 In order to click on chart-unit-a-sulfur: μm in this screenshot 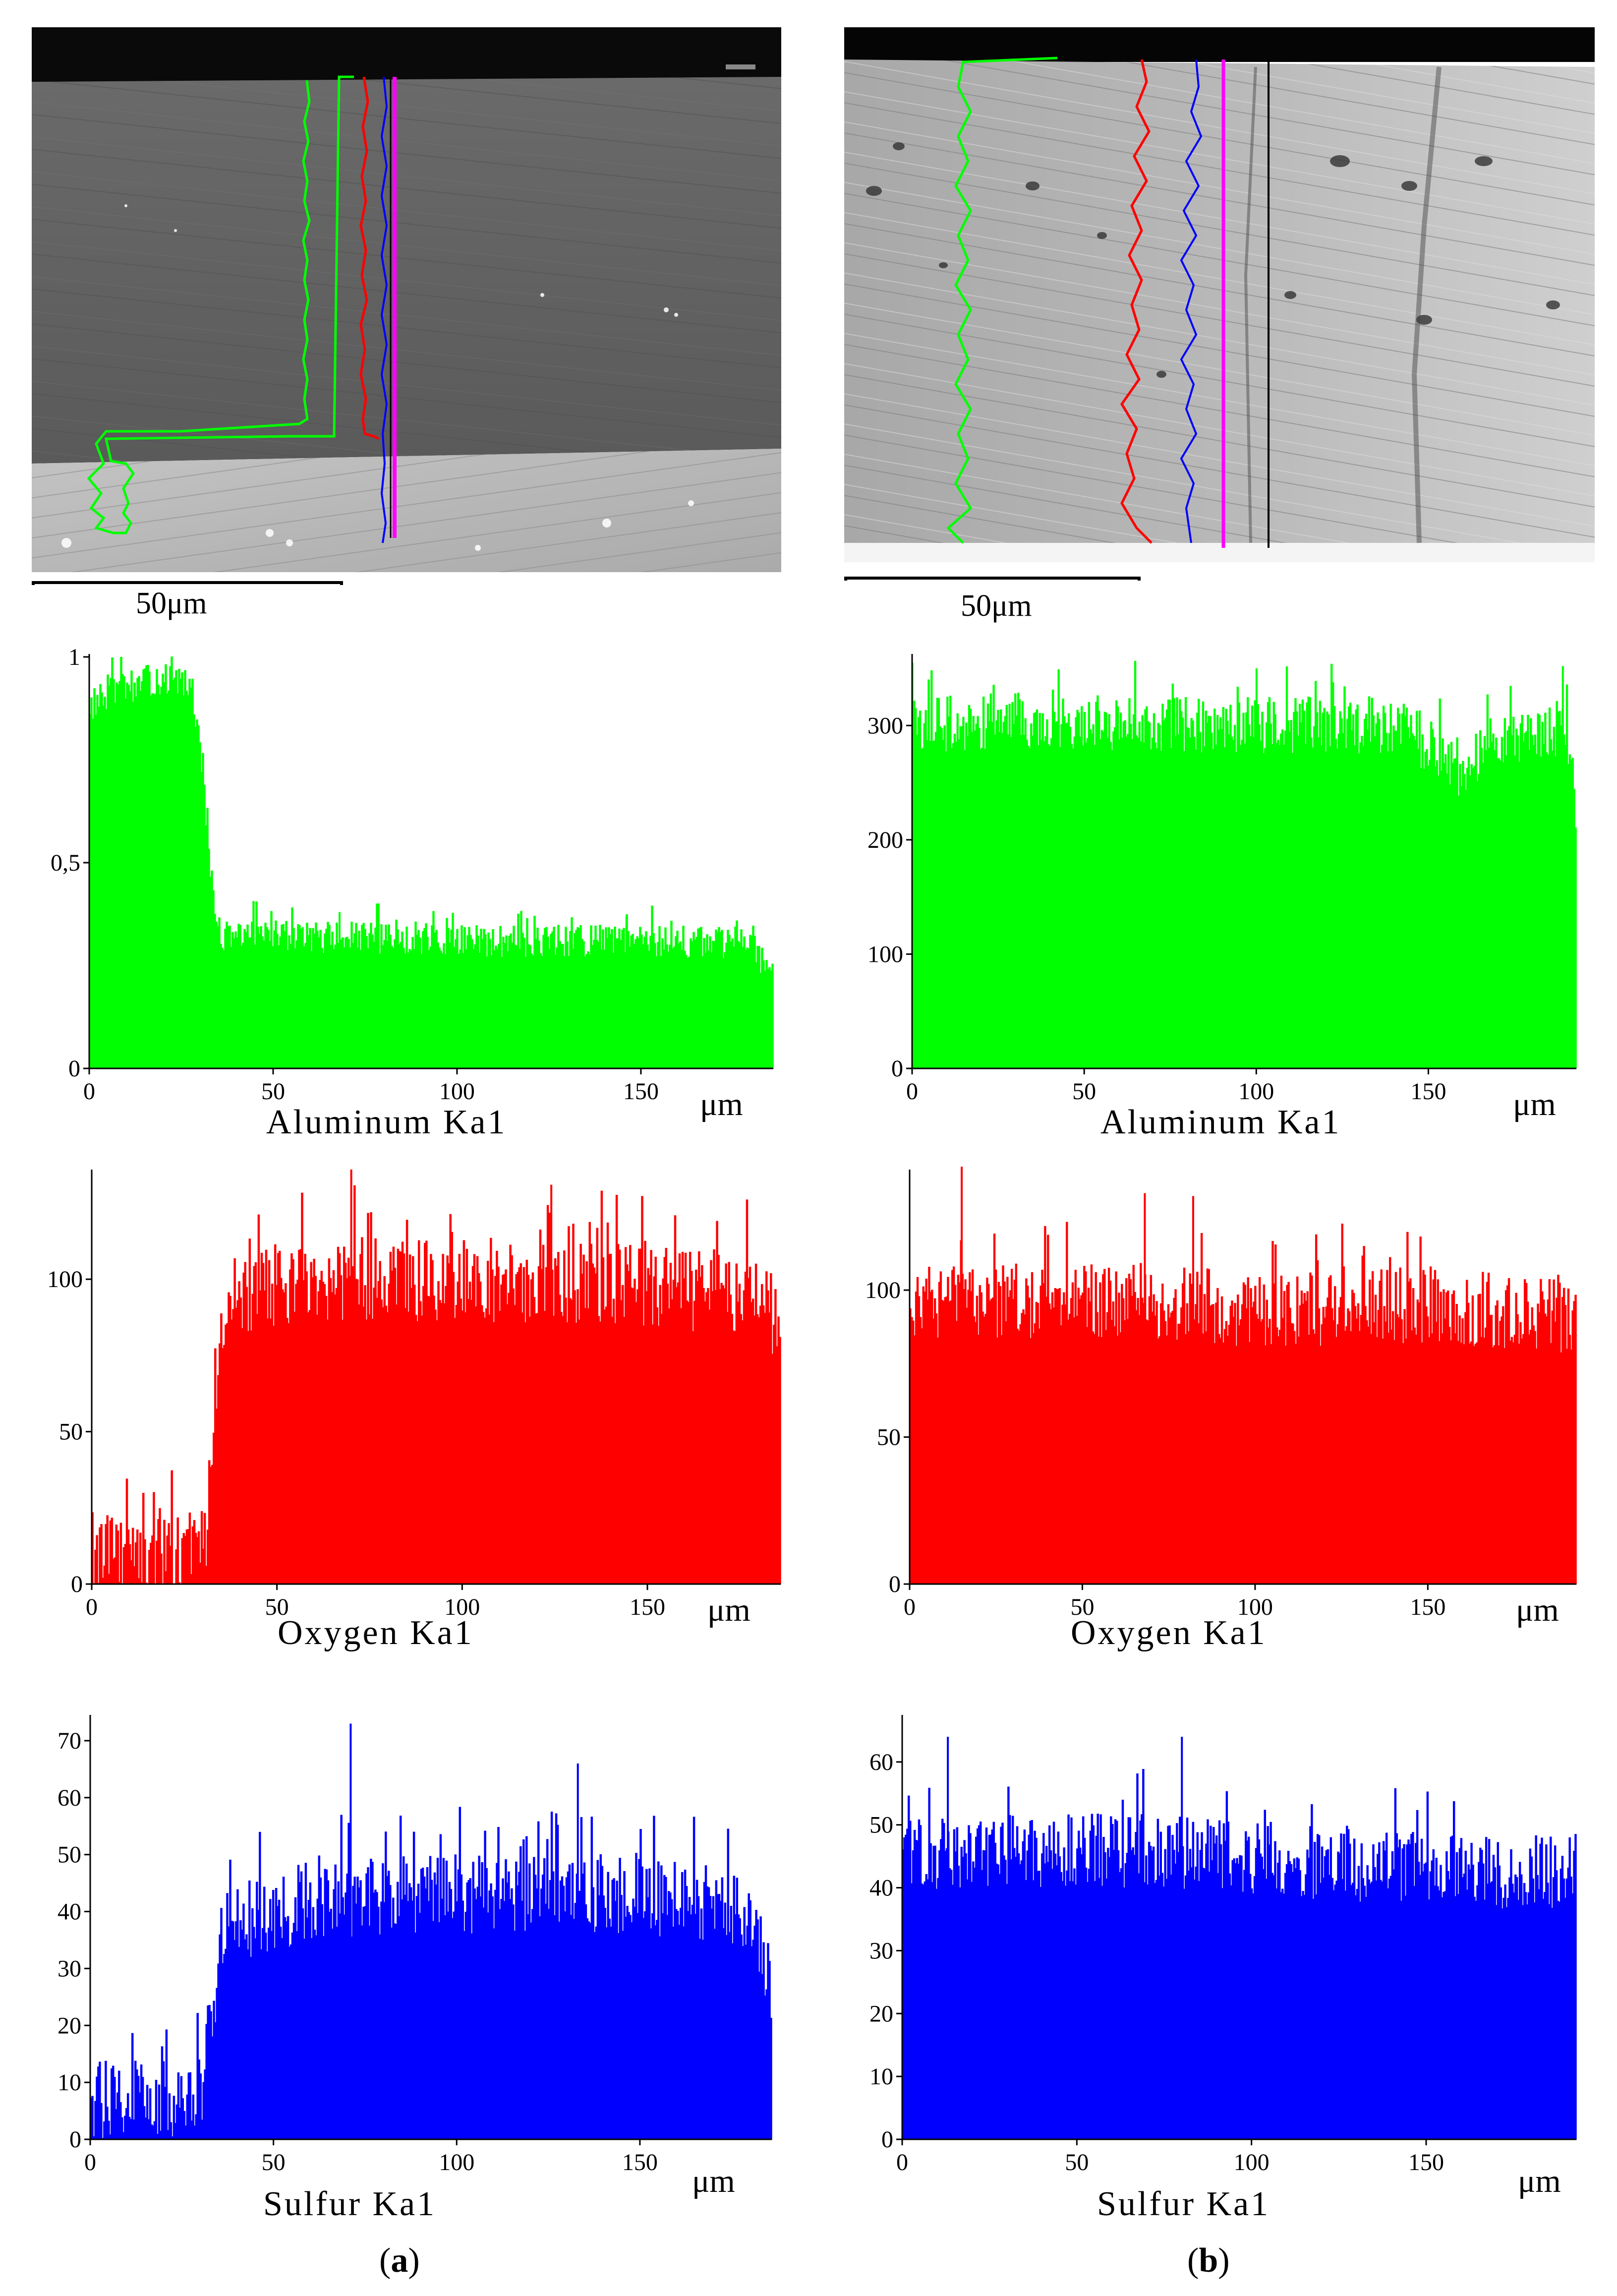, I will do `click(713, 2181)`.